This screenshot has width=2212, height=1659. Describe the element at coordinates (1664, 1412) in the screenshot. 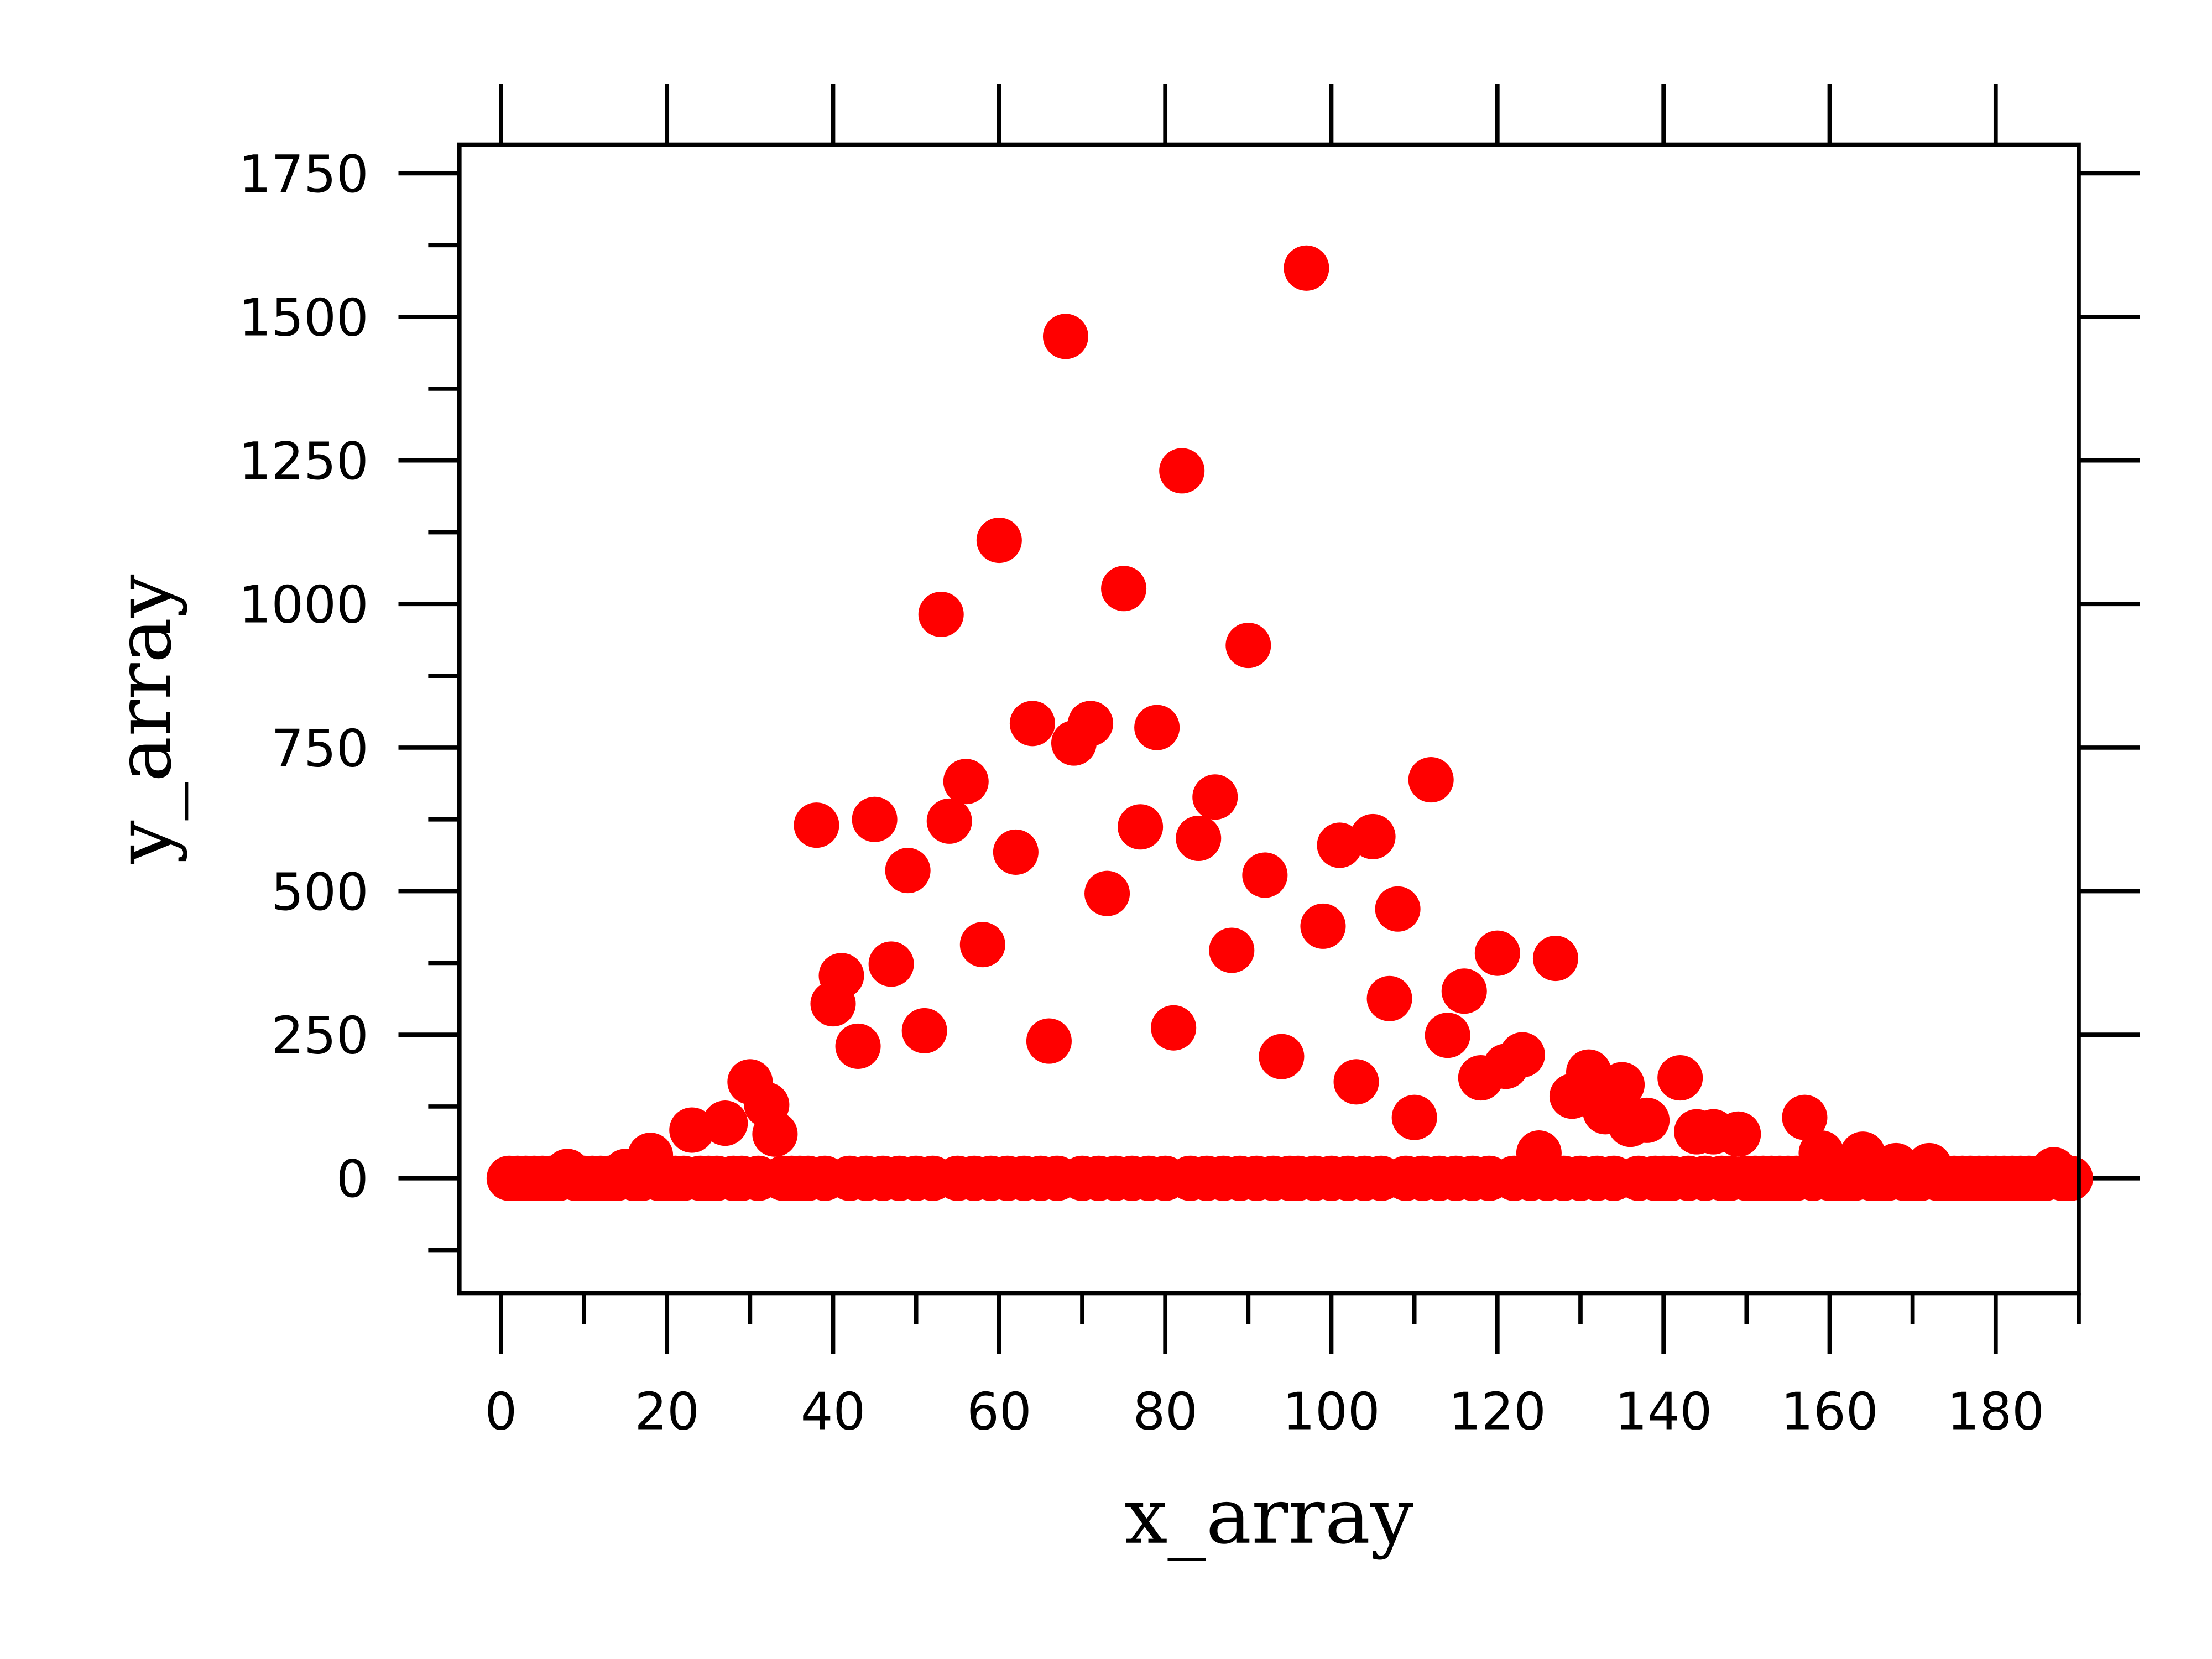

I see `x-tick-label: 140` at that location.